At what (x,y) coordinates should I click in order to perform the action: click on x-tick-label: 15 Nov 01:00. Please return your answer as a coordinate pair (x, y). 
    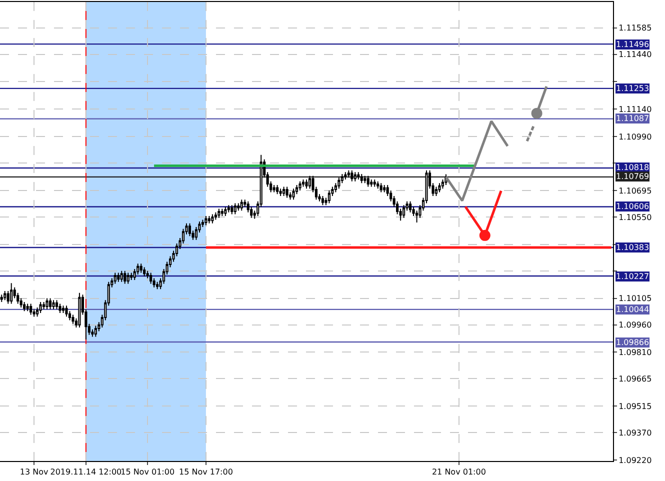
    Looking at the image, I should click on (147, 472).